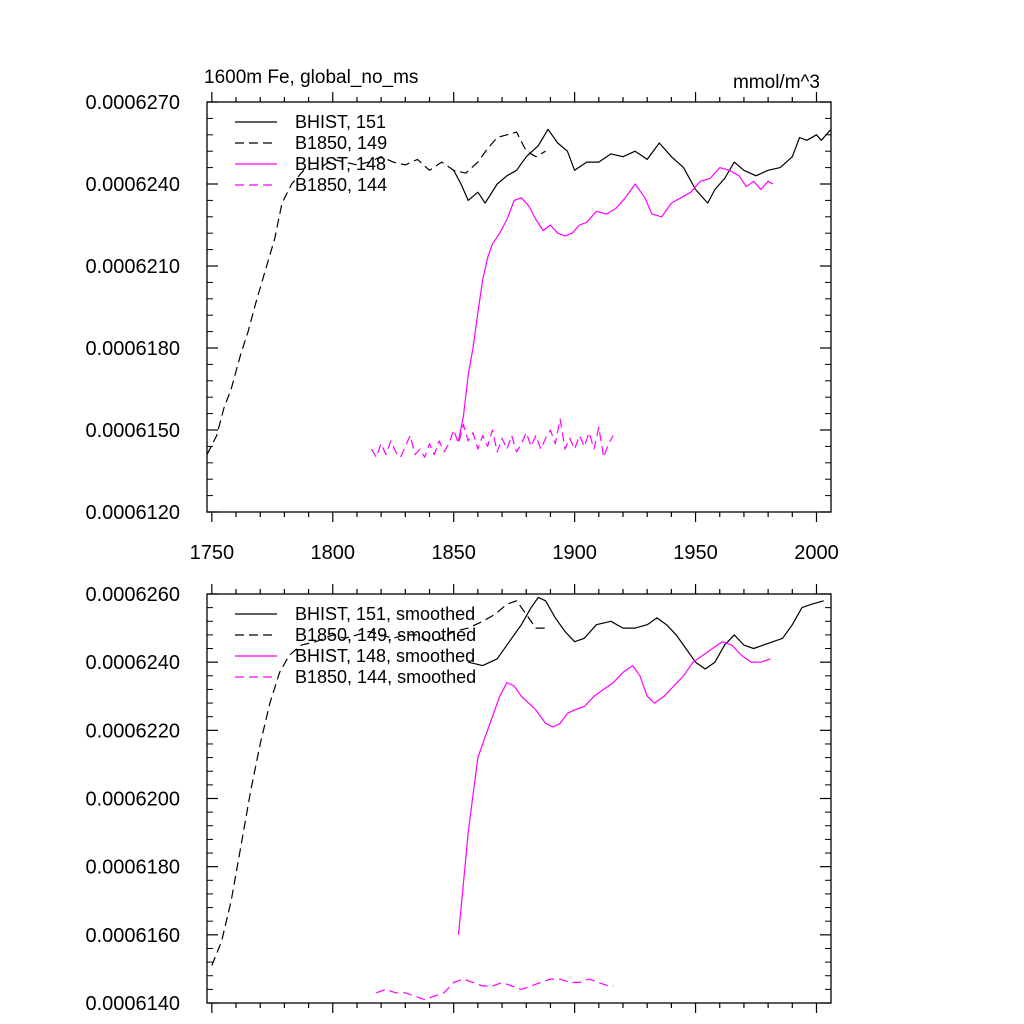  I want to click on legend-label-4: B1850, 144, smoothed, so click(385, 677).